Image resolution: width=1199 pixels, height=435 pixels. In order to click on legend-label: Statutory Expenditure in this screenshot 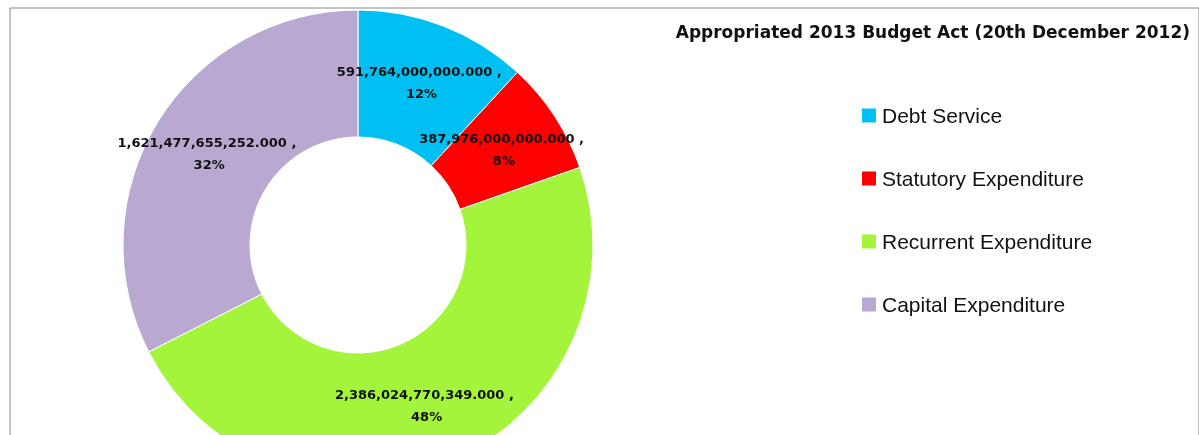, I will do `click(983, 178)`.